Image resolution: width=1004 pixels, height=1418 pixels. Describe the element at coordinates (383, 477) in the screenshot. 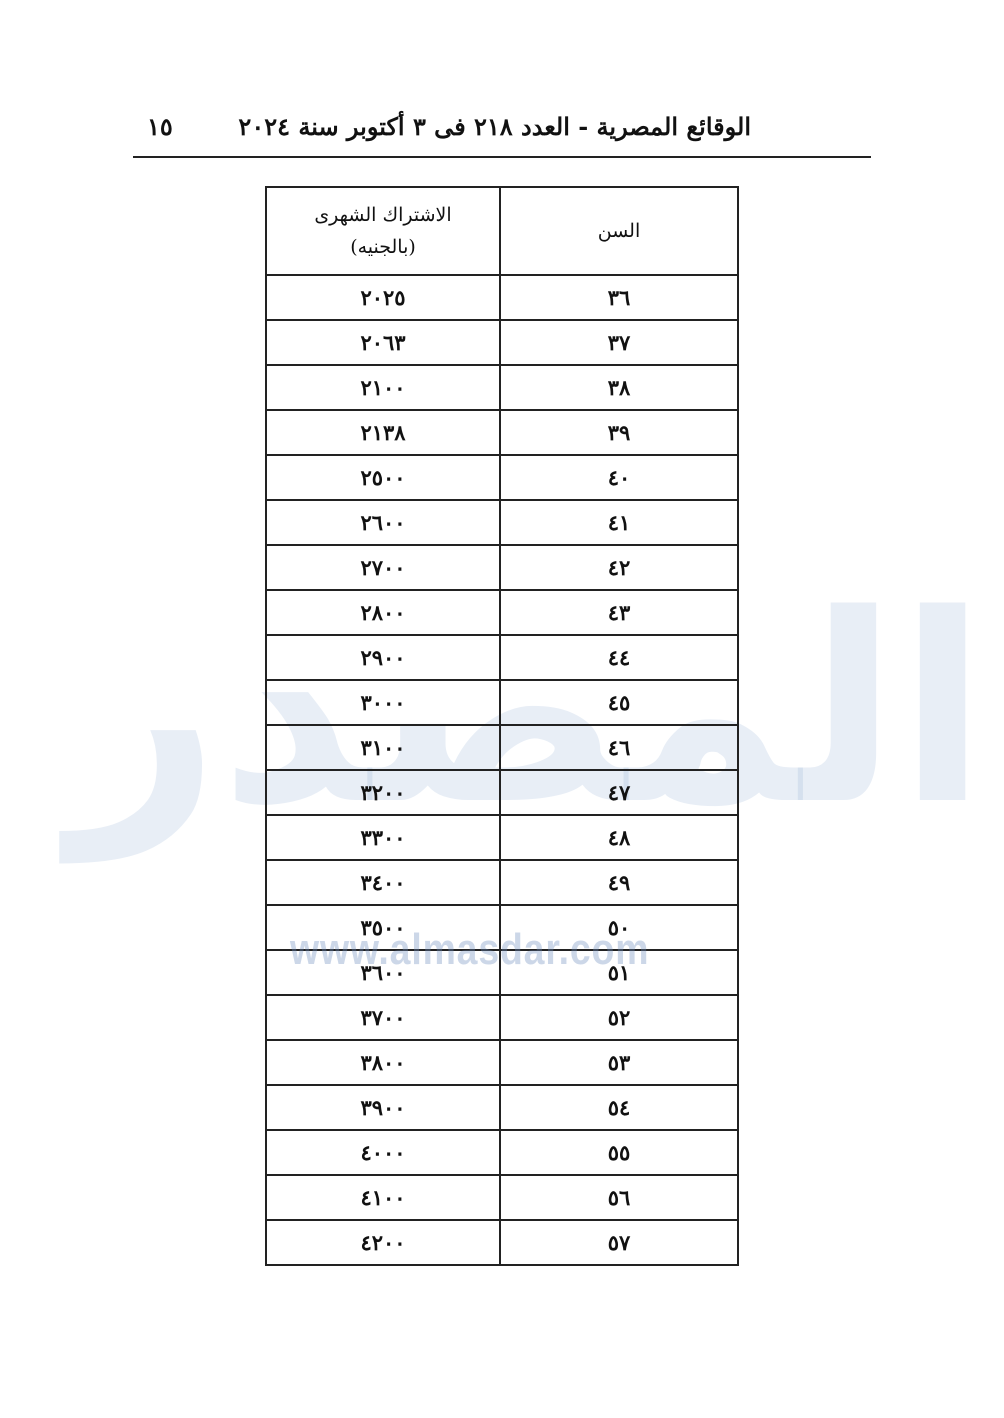

I see `fee-cell: ٢٥٠٠` at that location.